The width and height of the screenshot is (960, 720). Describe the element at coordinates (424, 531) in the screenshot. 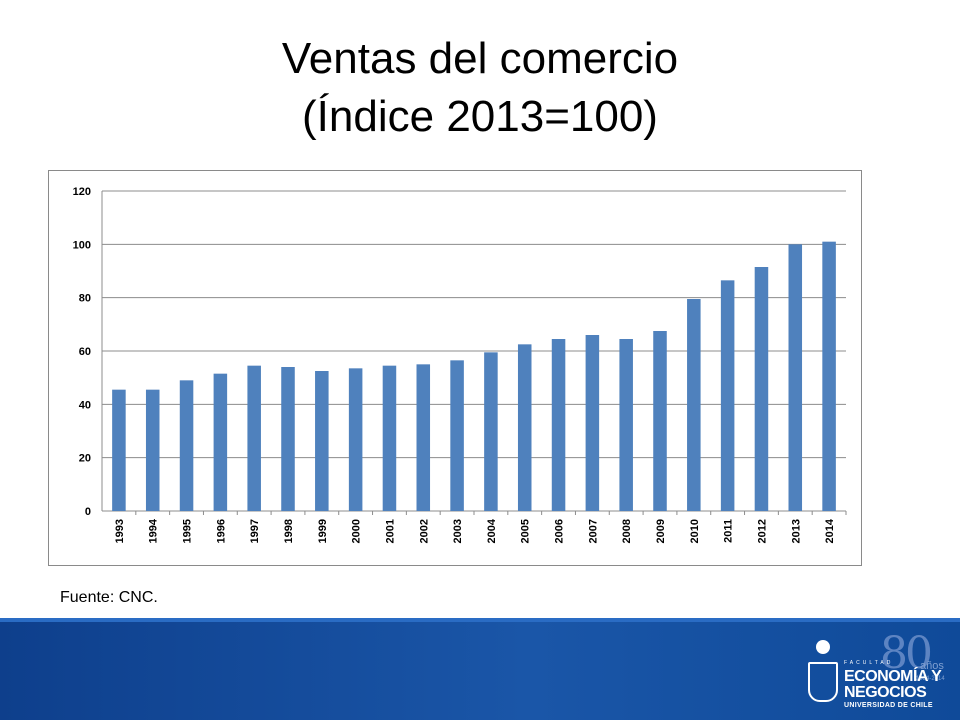

I see `x-tick-label: 2002` at that location.